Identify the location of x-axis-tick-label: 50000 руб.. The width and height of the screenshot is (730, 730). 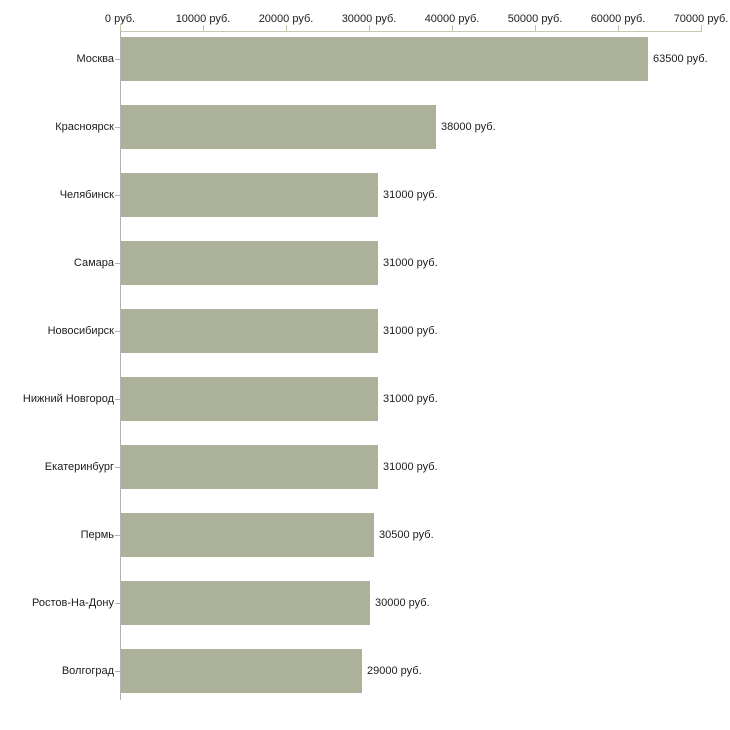
(535, 19).